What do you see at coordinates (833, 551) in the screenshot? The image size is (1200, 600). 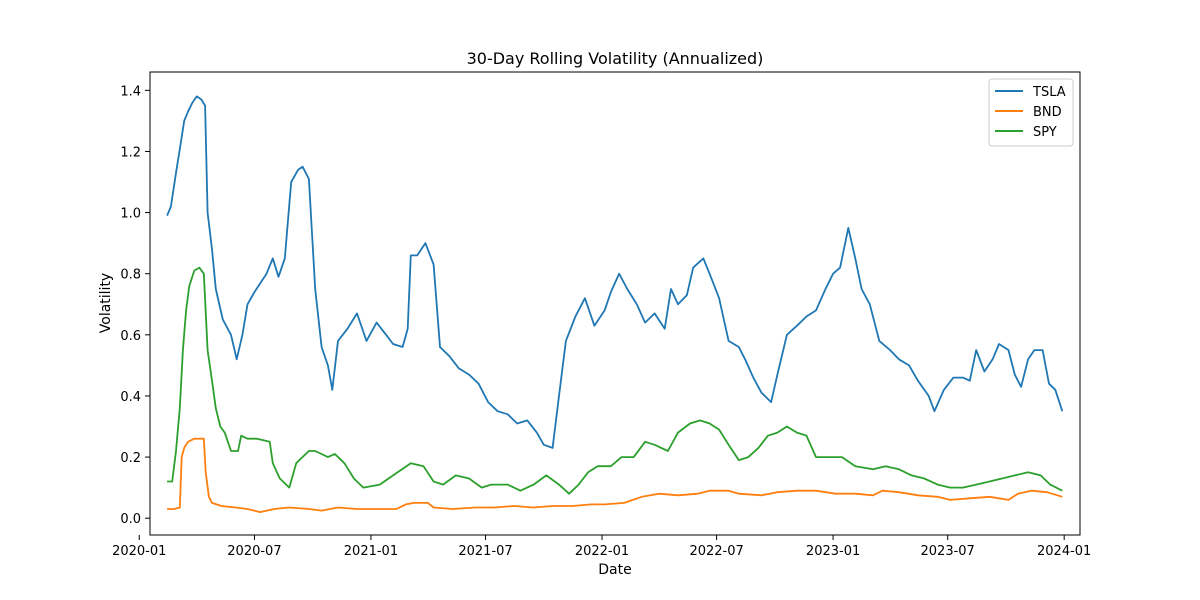 I see `x-tick-label: 2023-01` at bounding box center [833, 551].